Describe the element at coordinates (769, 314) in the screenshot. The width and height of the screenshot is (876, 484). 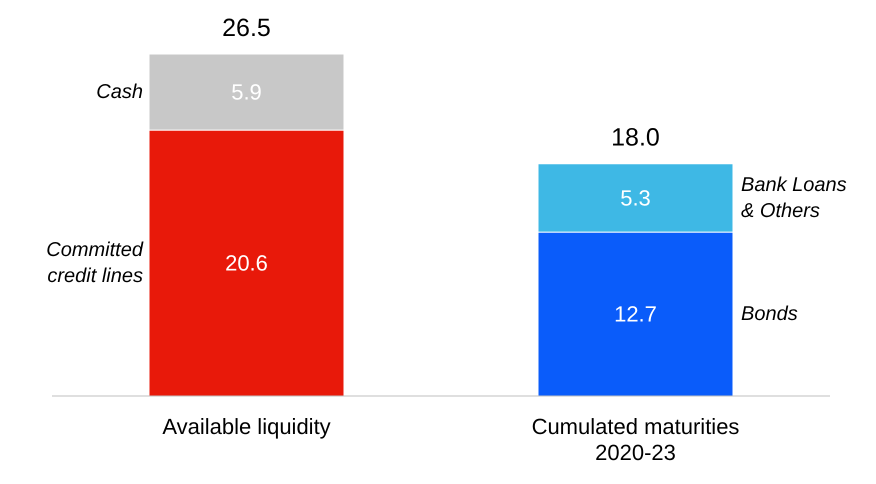
I see `series-label: Bonds` at that location.